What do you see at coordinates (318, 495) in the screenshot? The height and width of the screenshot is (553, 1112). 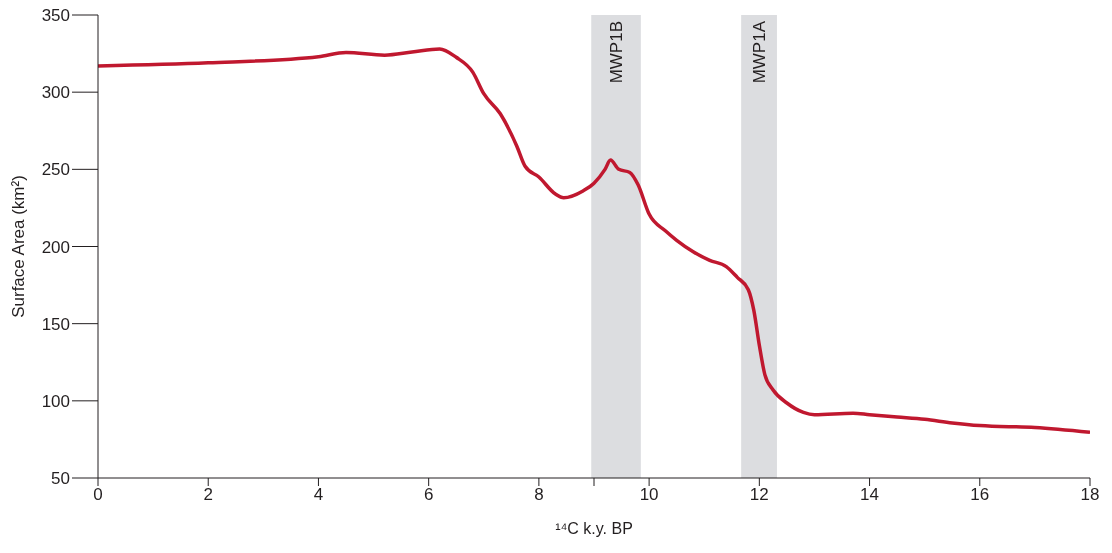 I see `x-tick-label: 4` at bounding box center [318, 495].